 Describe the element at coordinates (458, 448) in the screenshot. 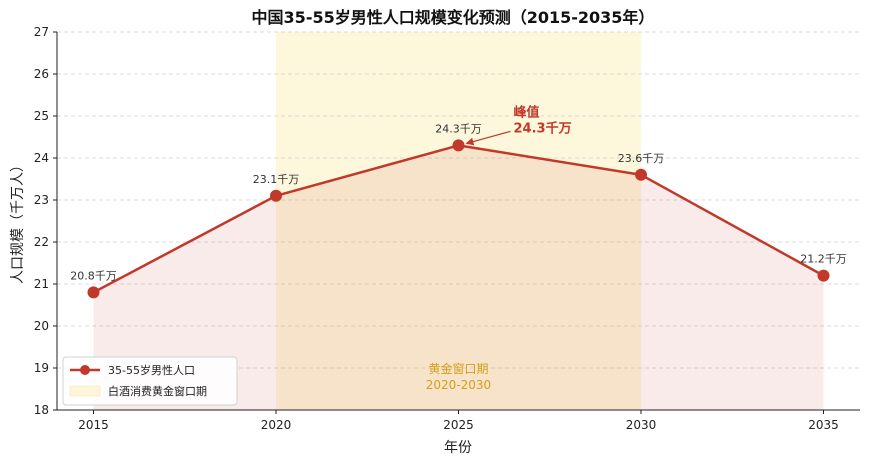

I see `x-axis-label: 年份` at that location.